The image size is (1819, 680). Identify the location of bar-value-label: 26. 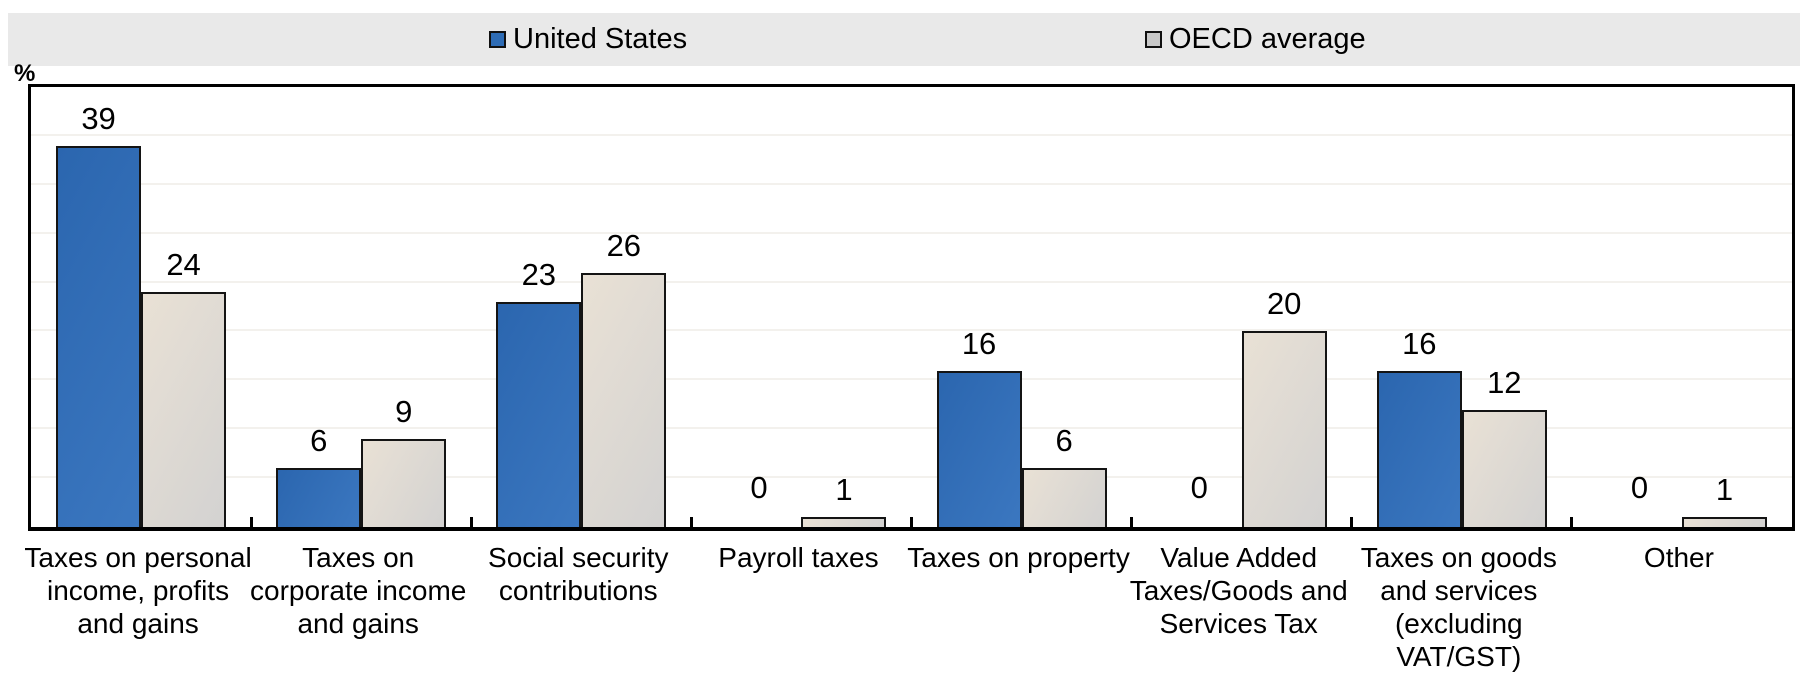
(624, 245).